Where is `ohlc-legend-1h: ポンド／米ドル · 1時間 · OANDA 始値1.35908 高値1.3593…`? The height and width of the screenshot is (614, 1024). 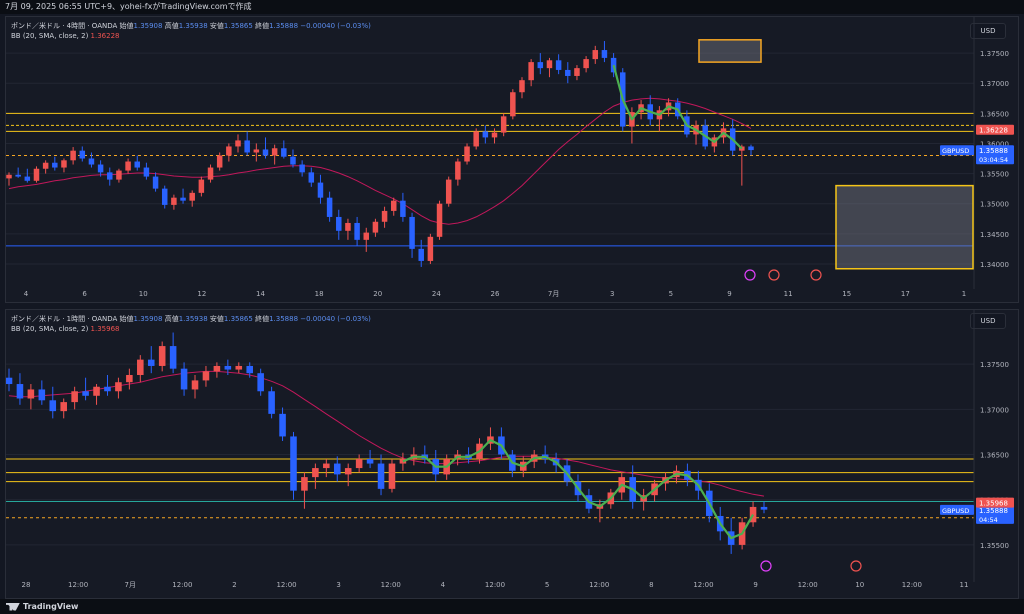 ohlc-legend-1h: ポンド／米ドル · 1時間 · OANDA 始値1.35908 高値1.3593… is located at coordinates (191, 319).